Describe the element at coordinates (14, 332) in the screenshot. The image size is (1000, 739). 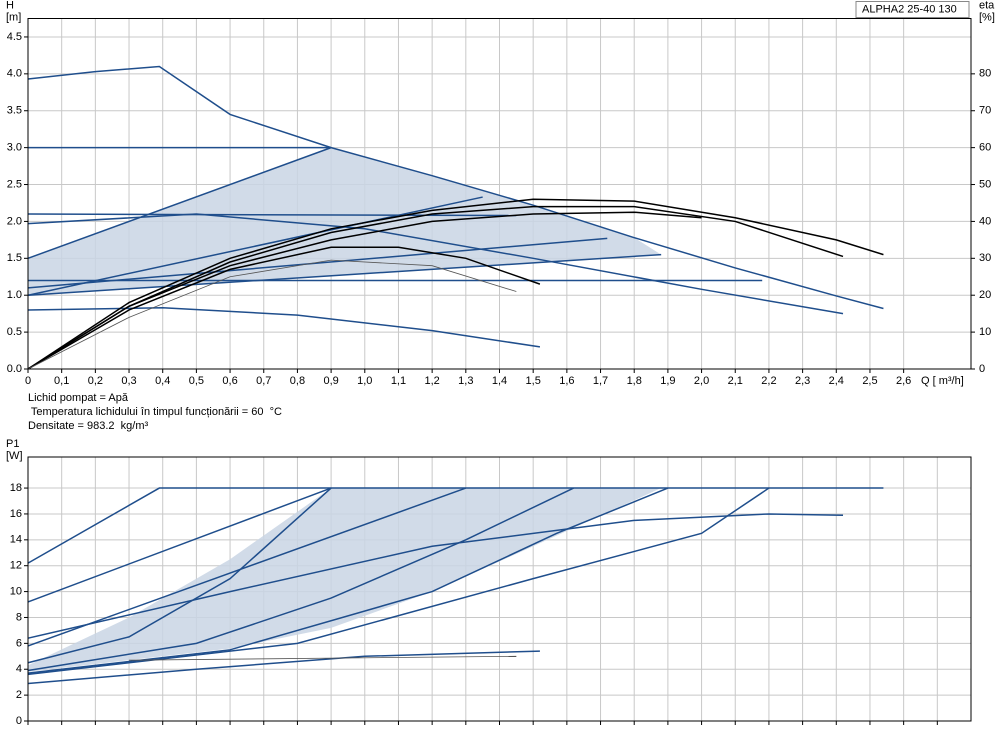
I see `y-tick-label: 0.5` at that location.